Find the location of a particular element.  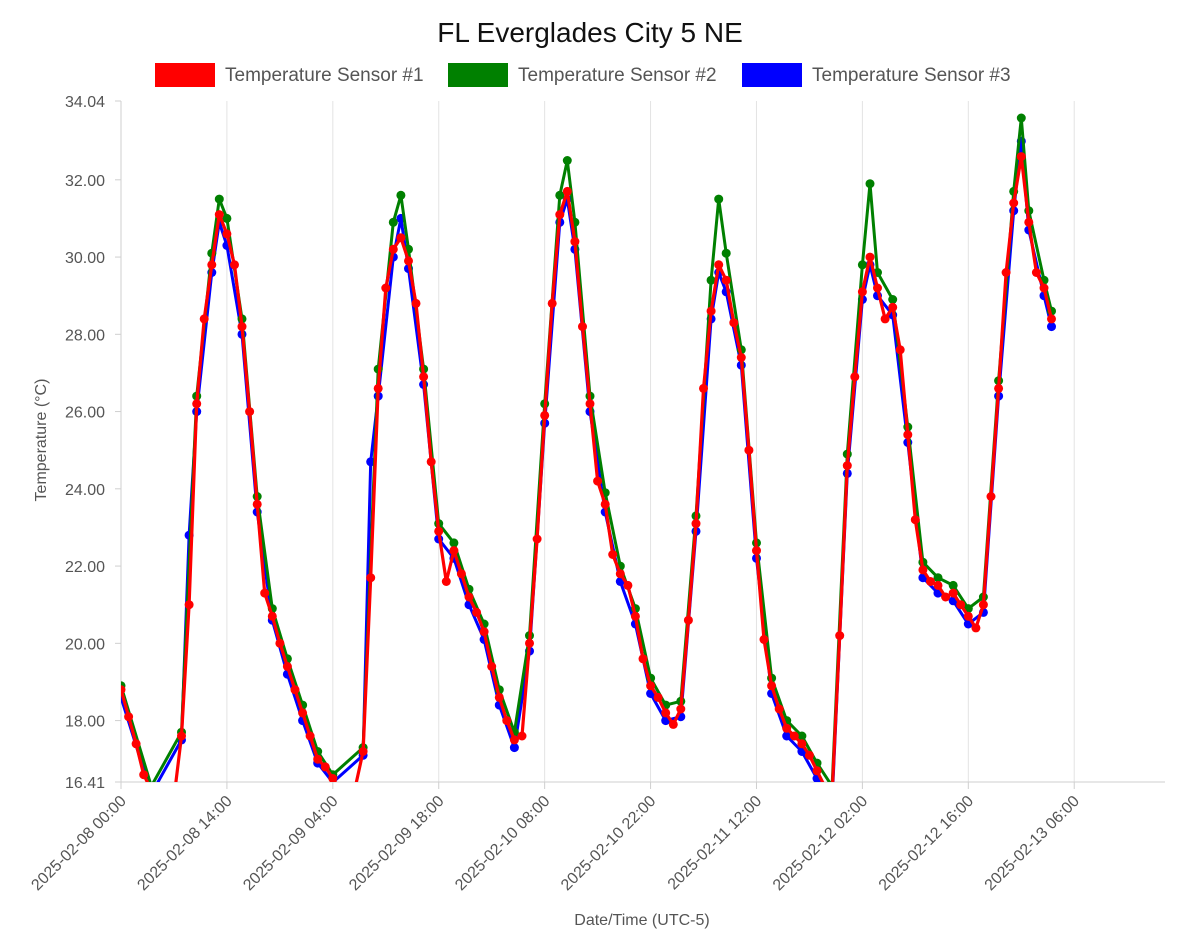

legend-item-sensor-3: Temperature Sensor #3 is located at coordinates (876, 75).